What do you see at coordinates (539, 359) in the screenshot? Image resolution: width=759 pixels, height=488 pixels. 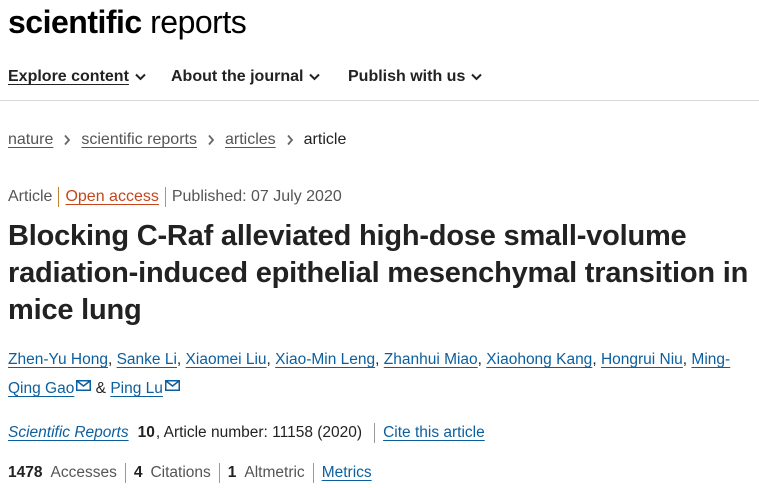 I see `author-link: Xiaohong Kang` at bounding box center [539, 359].